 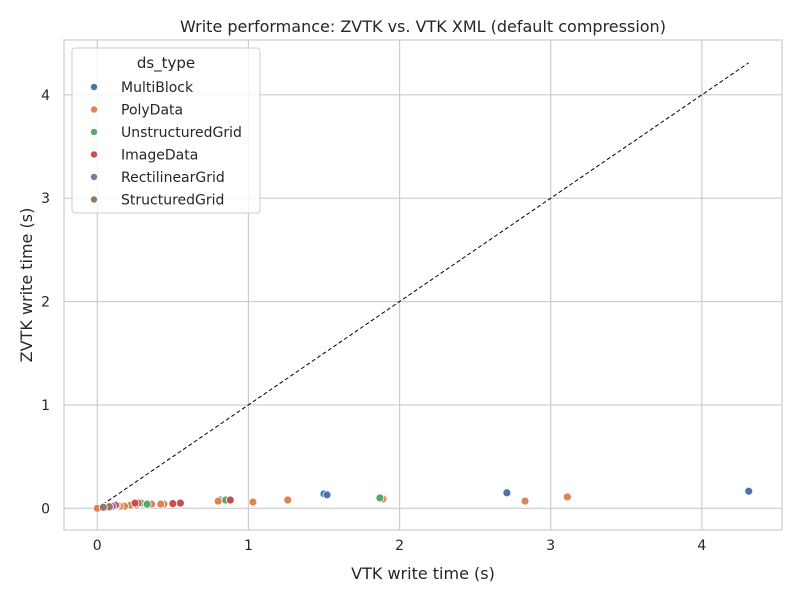 I want to click on legend-label: RectilinearGrid, so click(x=173, y=178).